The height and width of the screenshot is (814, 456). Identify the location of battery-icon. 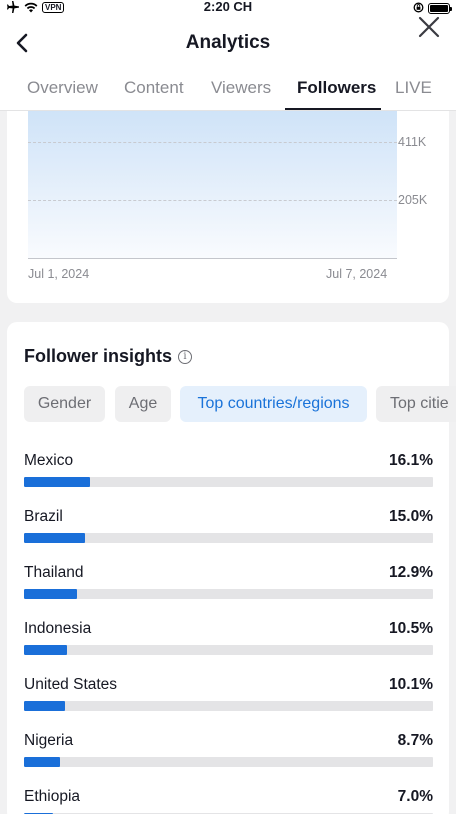
(440, 8).